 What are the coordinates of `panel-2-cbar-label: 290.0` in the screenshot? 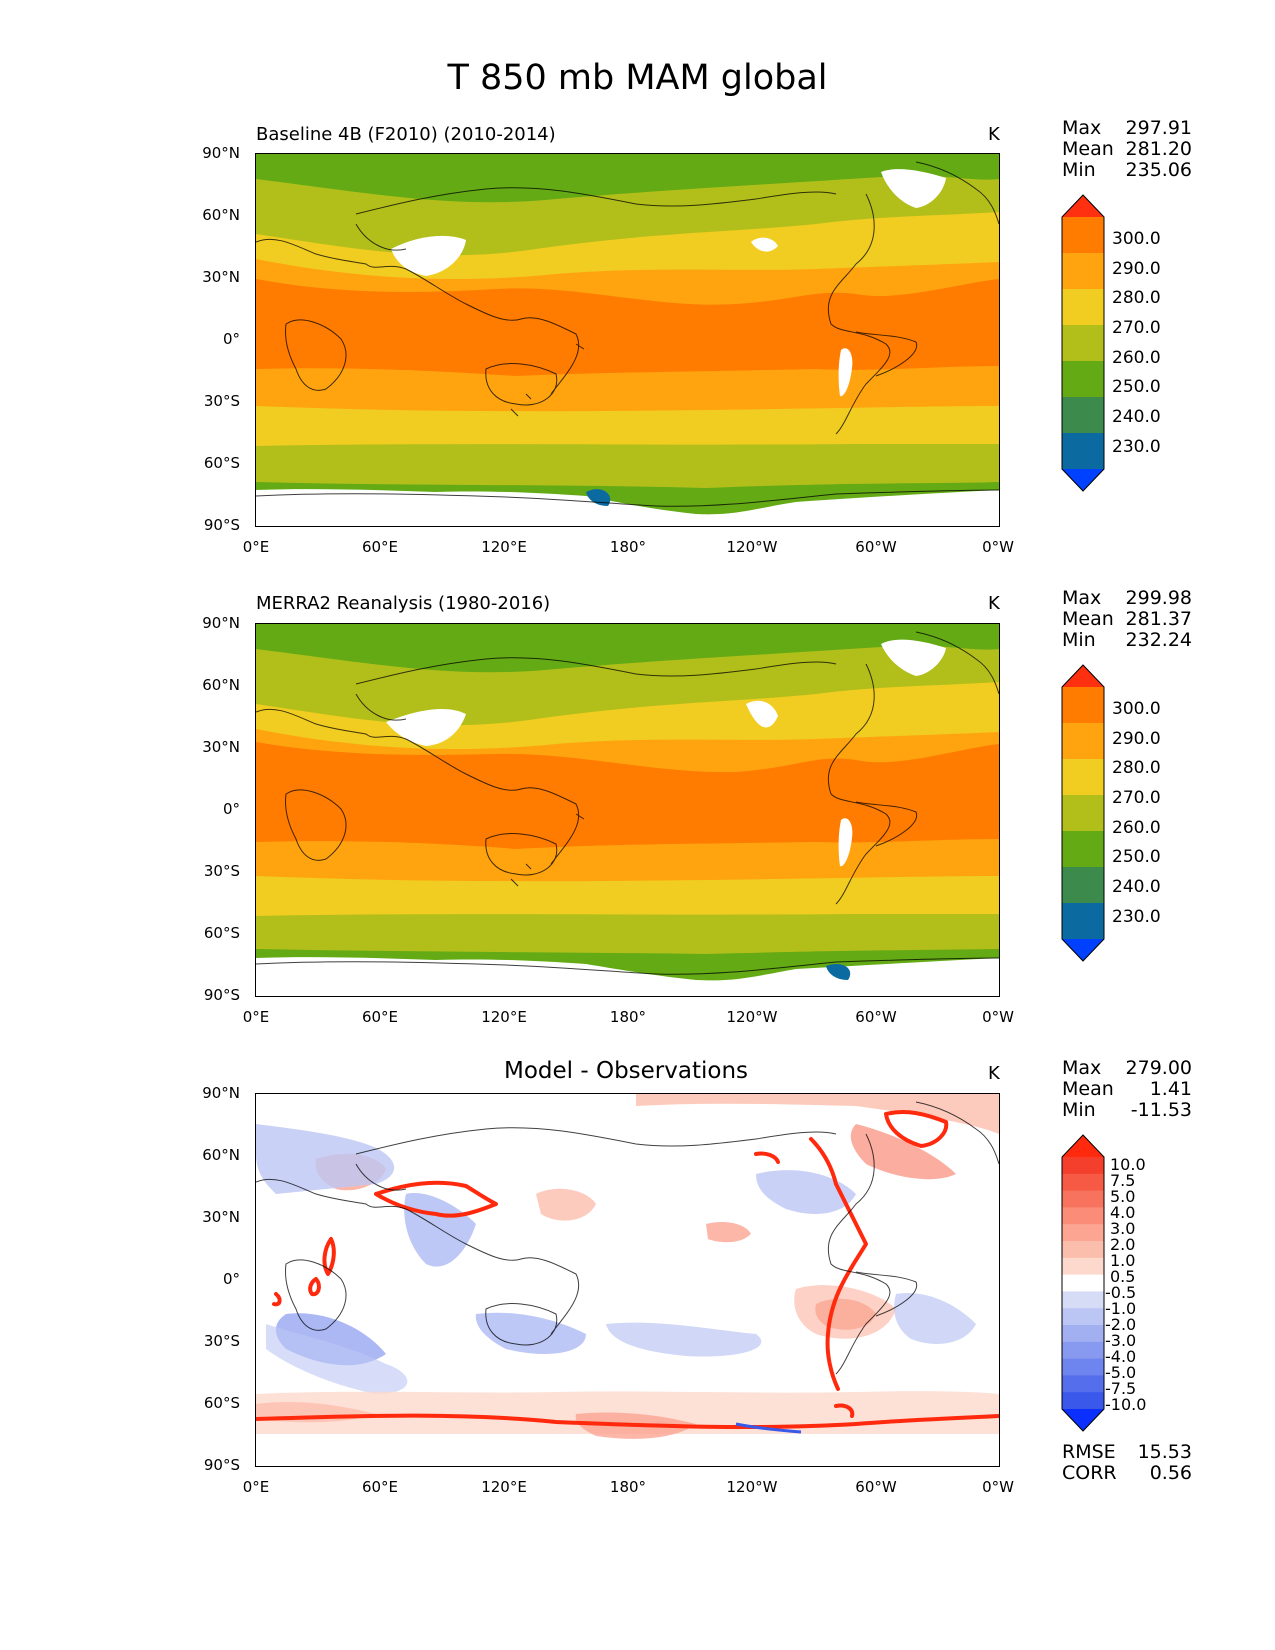 It's located at (1136, 739).